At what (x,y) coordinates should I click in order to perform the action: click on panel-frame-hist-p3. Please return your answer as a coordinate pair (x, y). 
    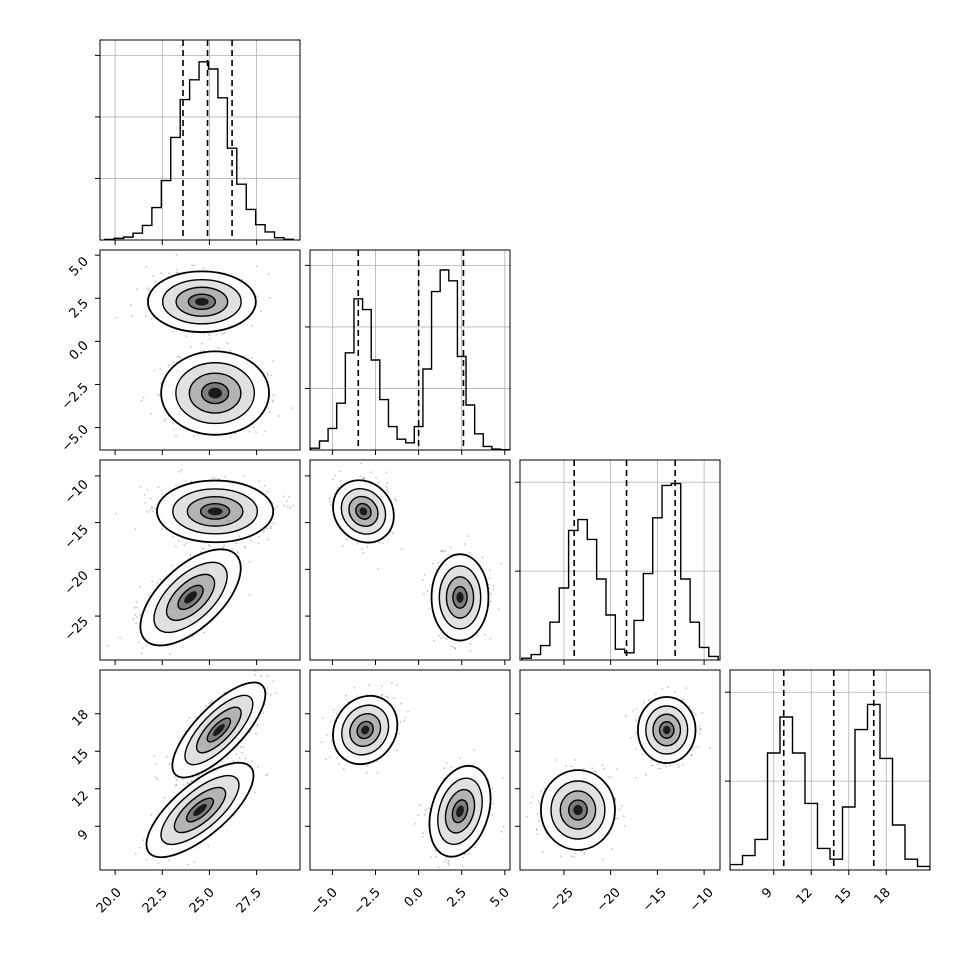
    Looking at the image, I should click on (620, 560).